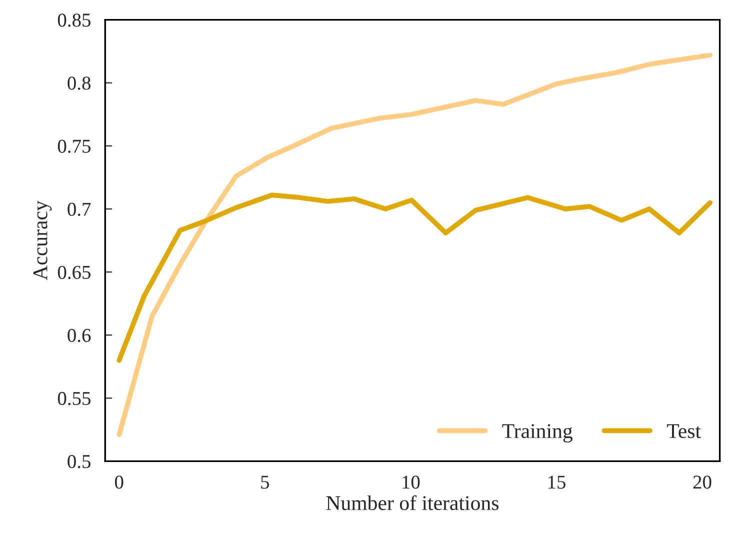  Describe the element at coordinates (74, 273) in the screenshot. I see `y-tick-label: 0.65` at that location.